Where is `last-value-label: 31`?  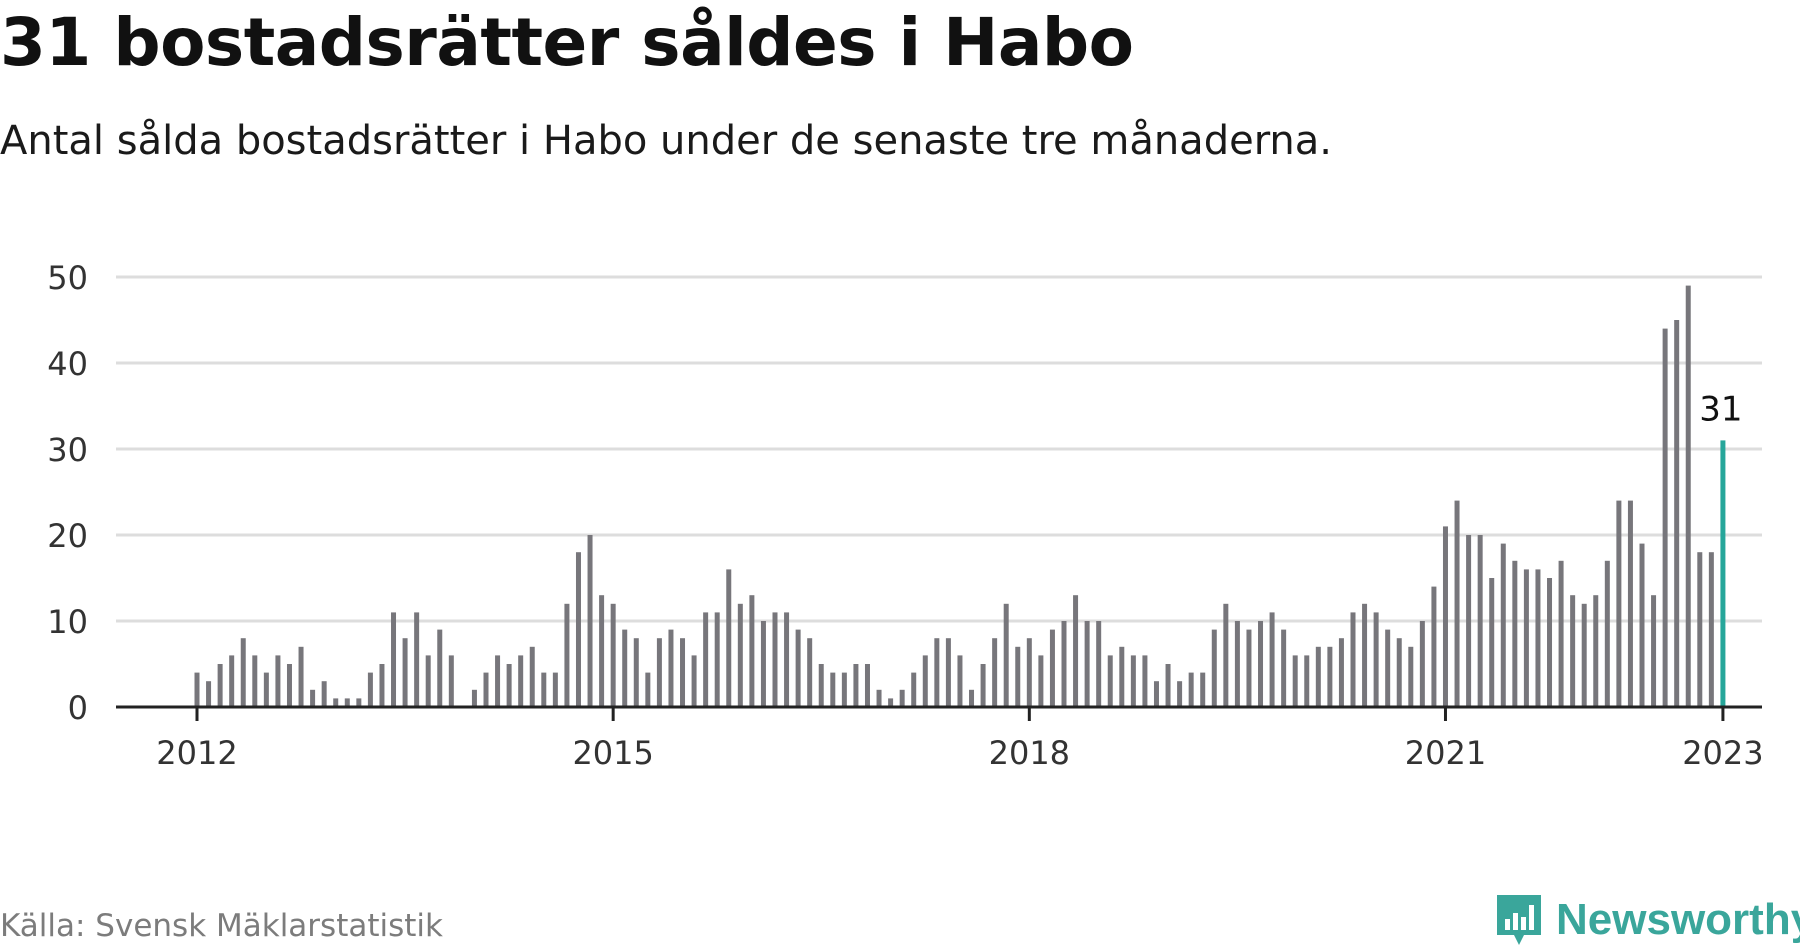
last-value-label: 31 is located at coordinates (1720, 409).